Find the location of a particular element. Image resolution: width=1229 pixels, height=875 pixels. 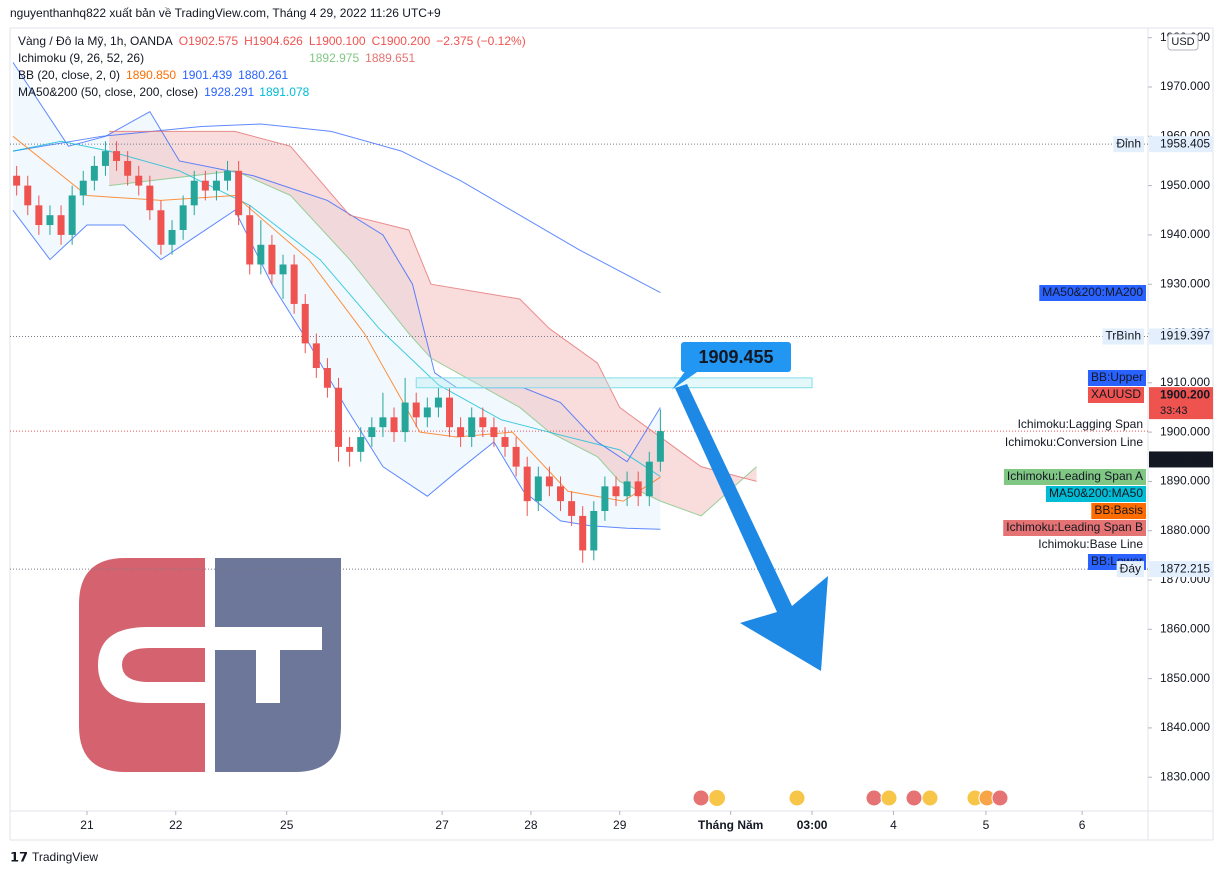

y-tick-label: 1900.000 is located at coordinates (1185, 431).